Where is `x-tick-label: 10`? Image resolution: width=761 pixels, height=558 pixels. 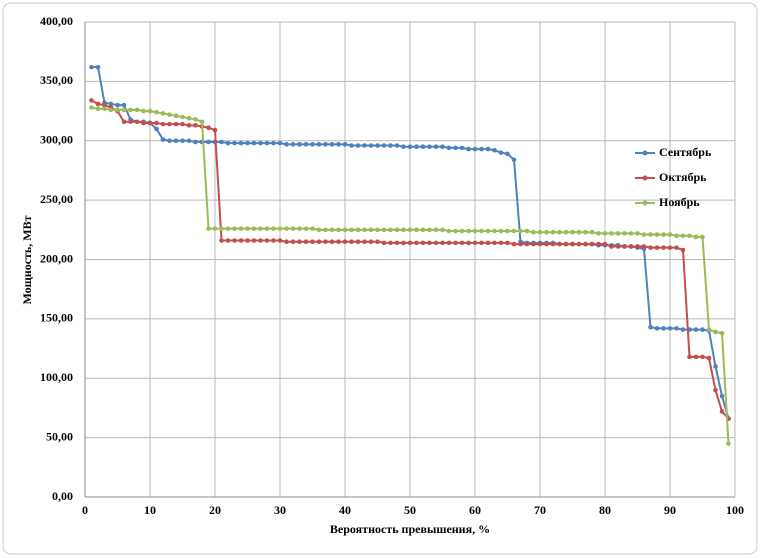
x-tick-label: 10 is located at coordinates (150, 510).